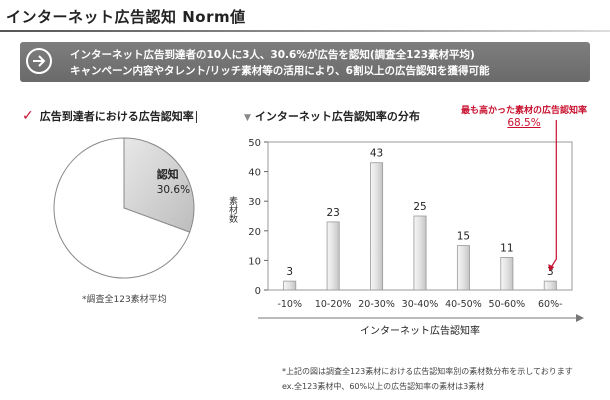 This screenshot has height=400, width=610. Describe the element at coordinates (463, 237) in the screenshot. I see `bar-value-label: 15` at that location.